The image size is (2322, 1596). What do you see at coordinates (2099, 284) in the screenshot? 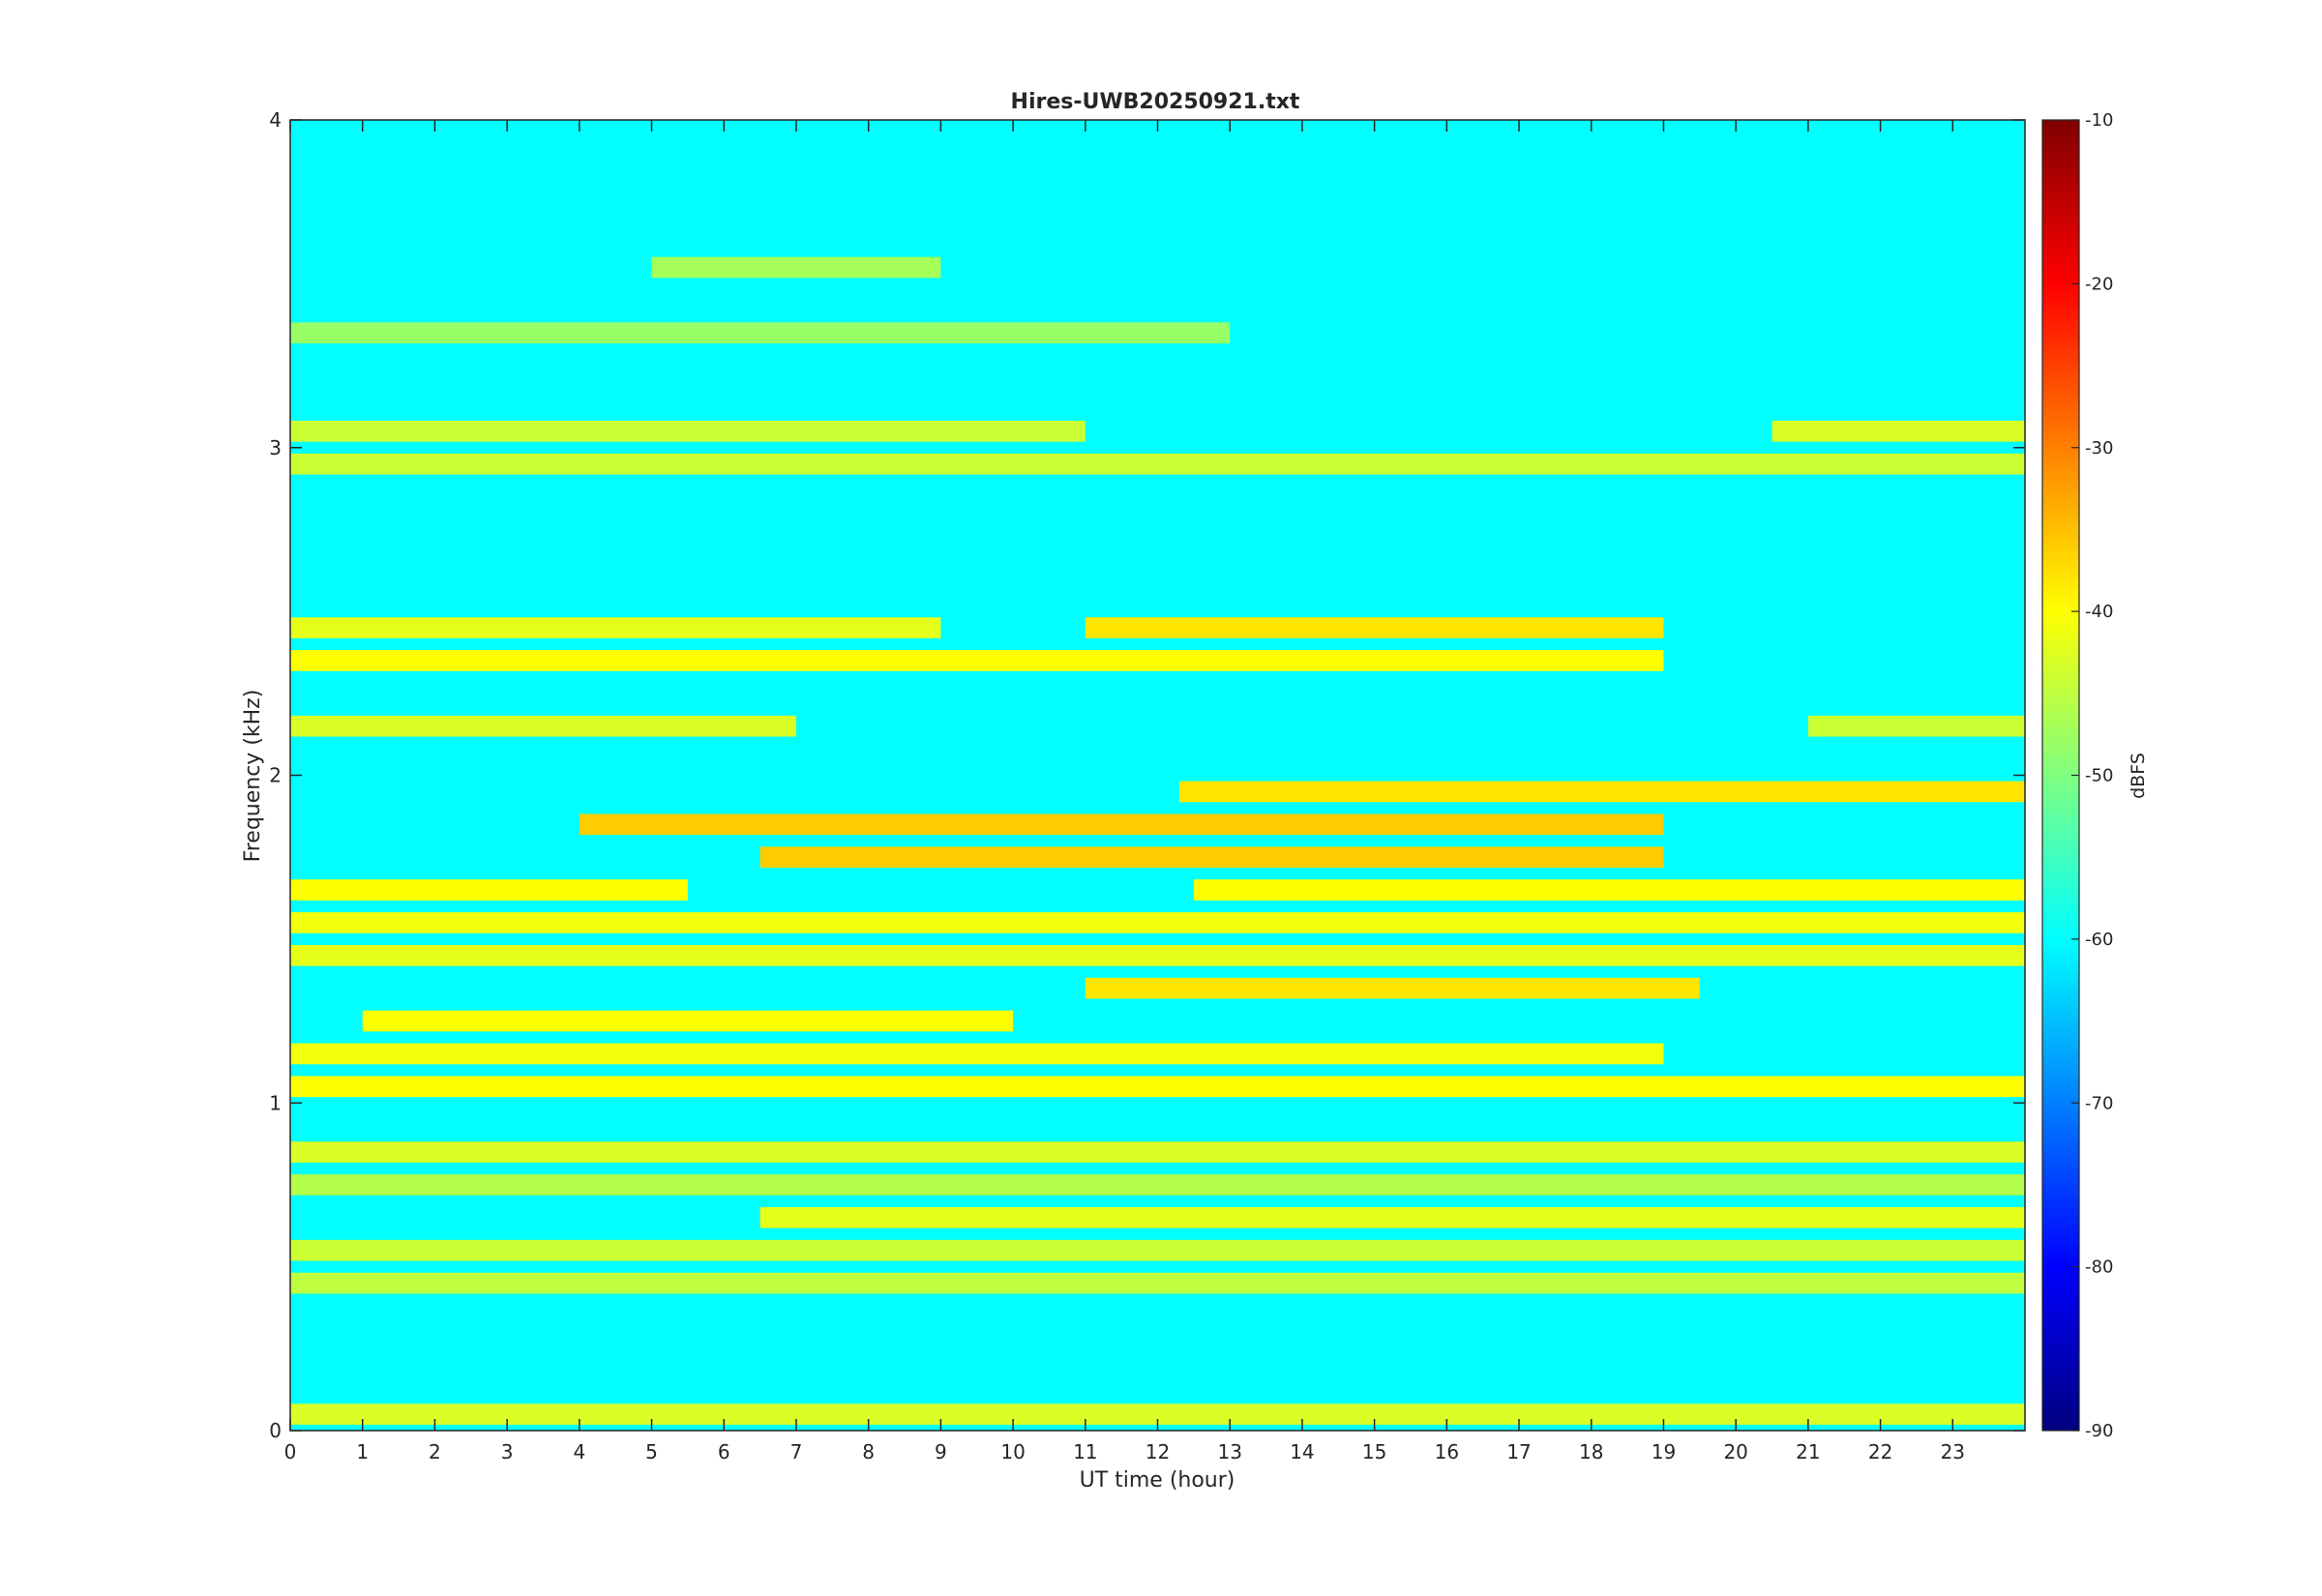
I see `colorbar-tick-label: -20` at bounding box center [2099, 284].